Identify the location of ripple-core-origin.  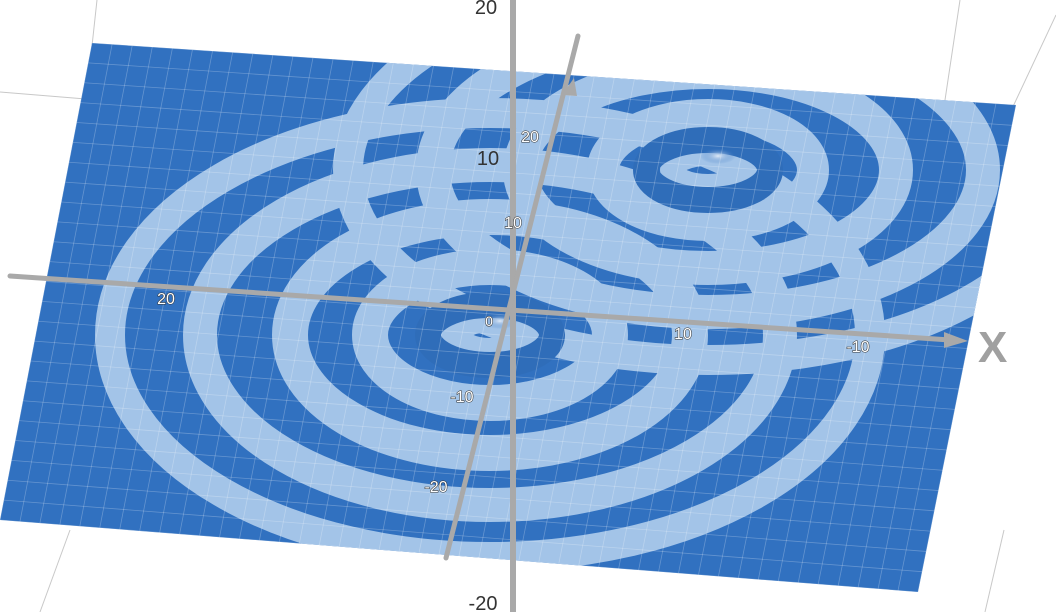
(490, 335).